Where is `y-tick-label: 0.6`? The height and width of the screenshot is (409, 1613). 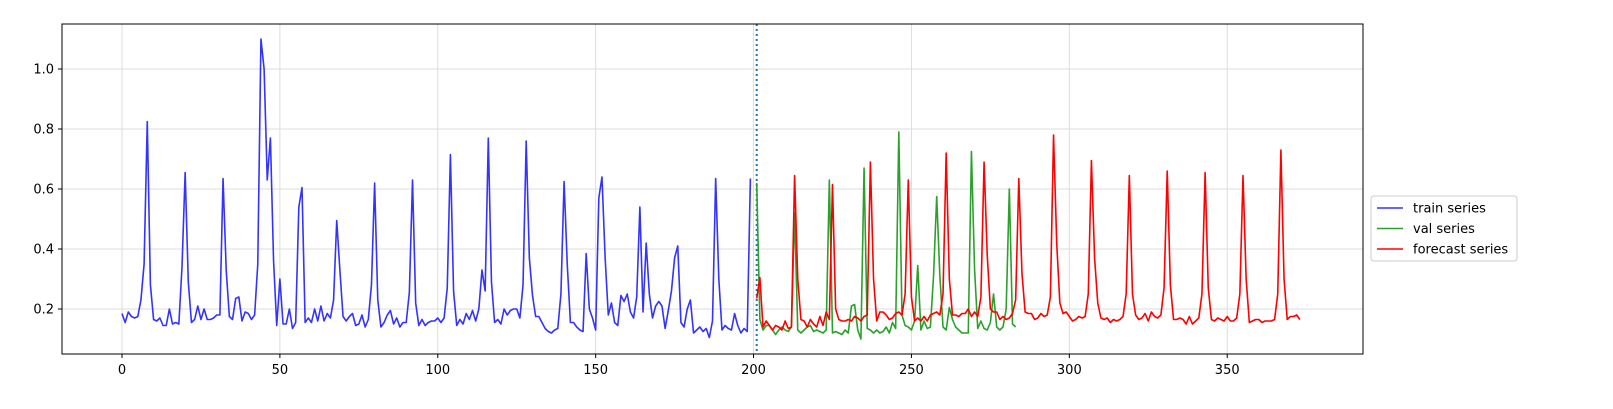 y-tick-label: 0.6 is located at coordinates (43, 190).